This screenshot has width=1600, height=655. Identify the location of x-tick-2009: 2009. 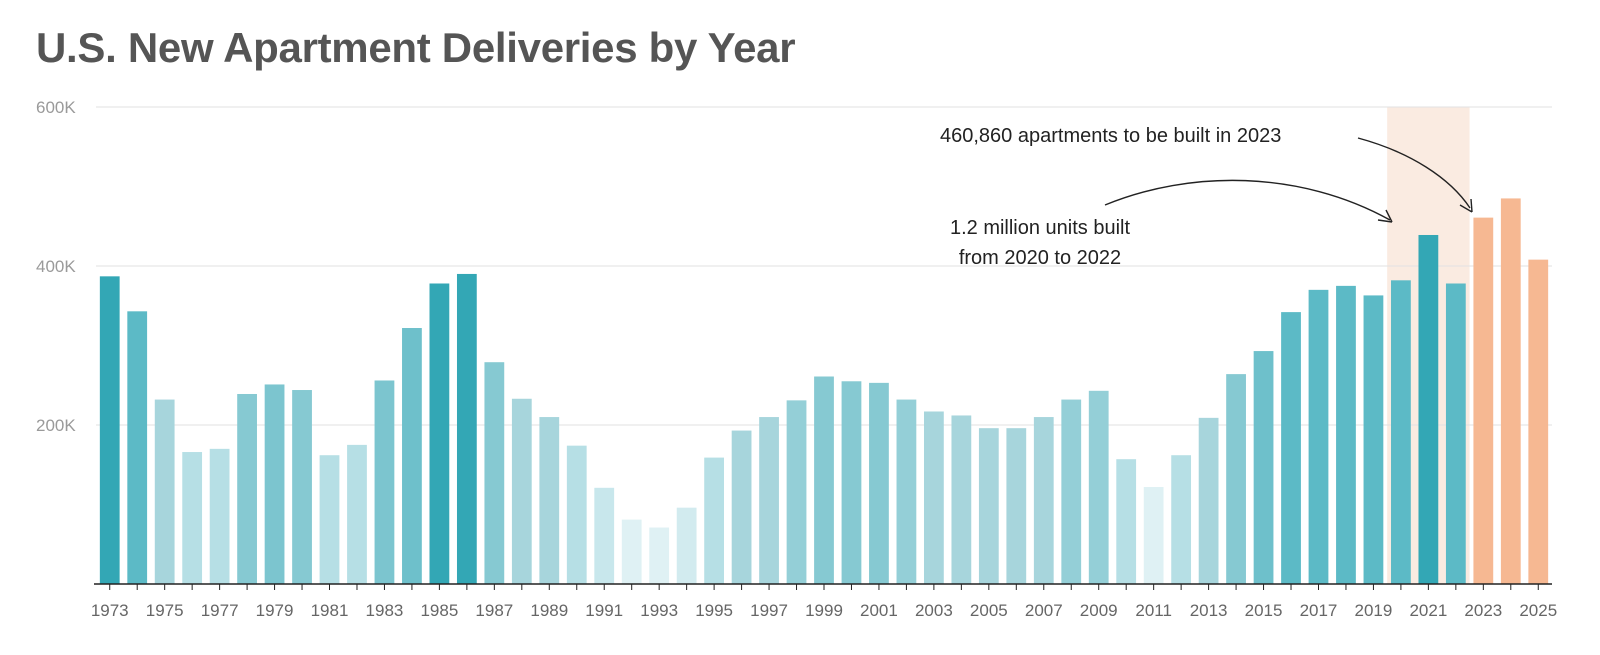
(1099, 610).